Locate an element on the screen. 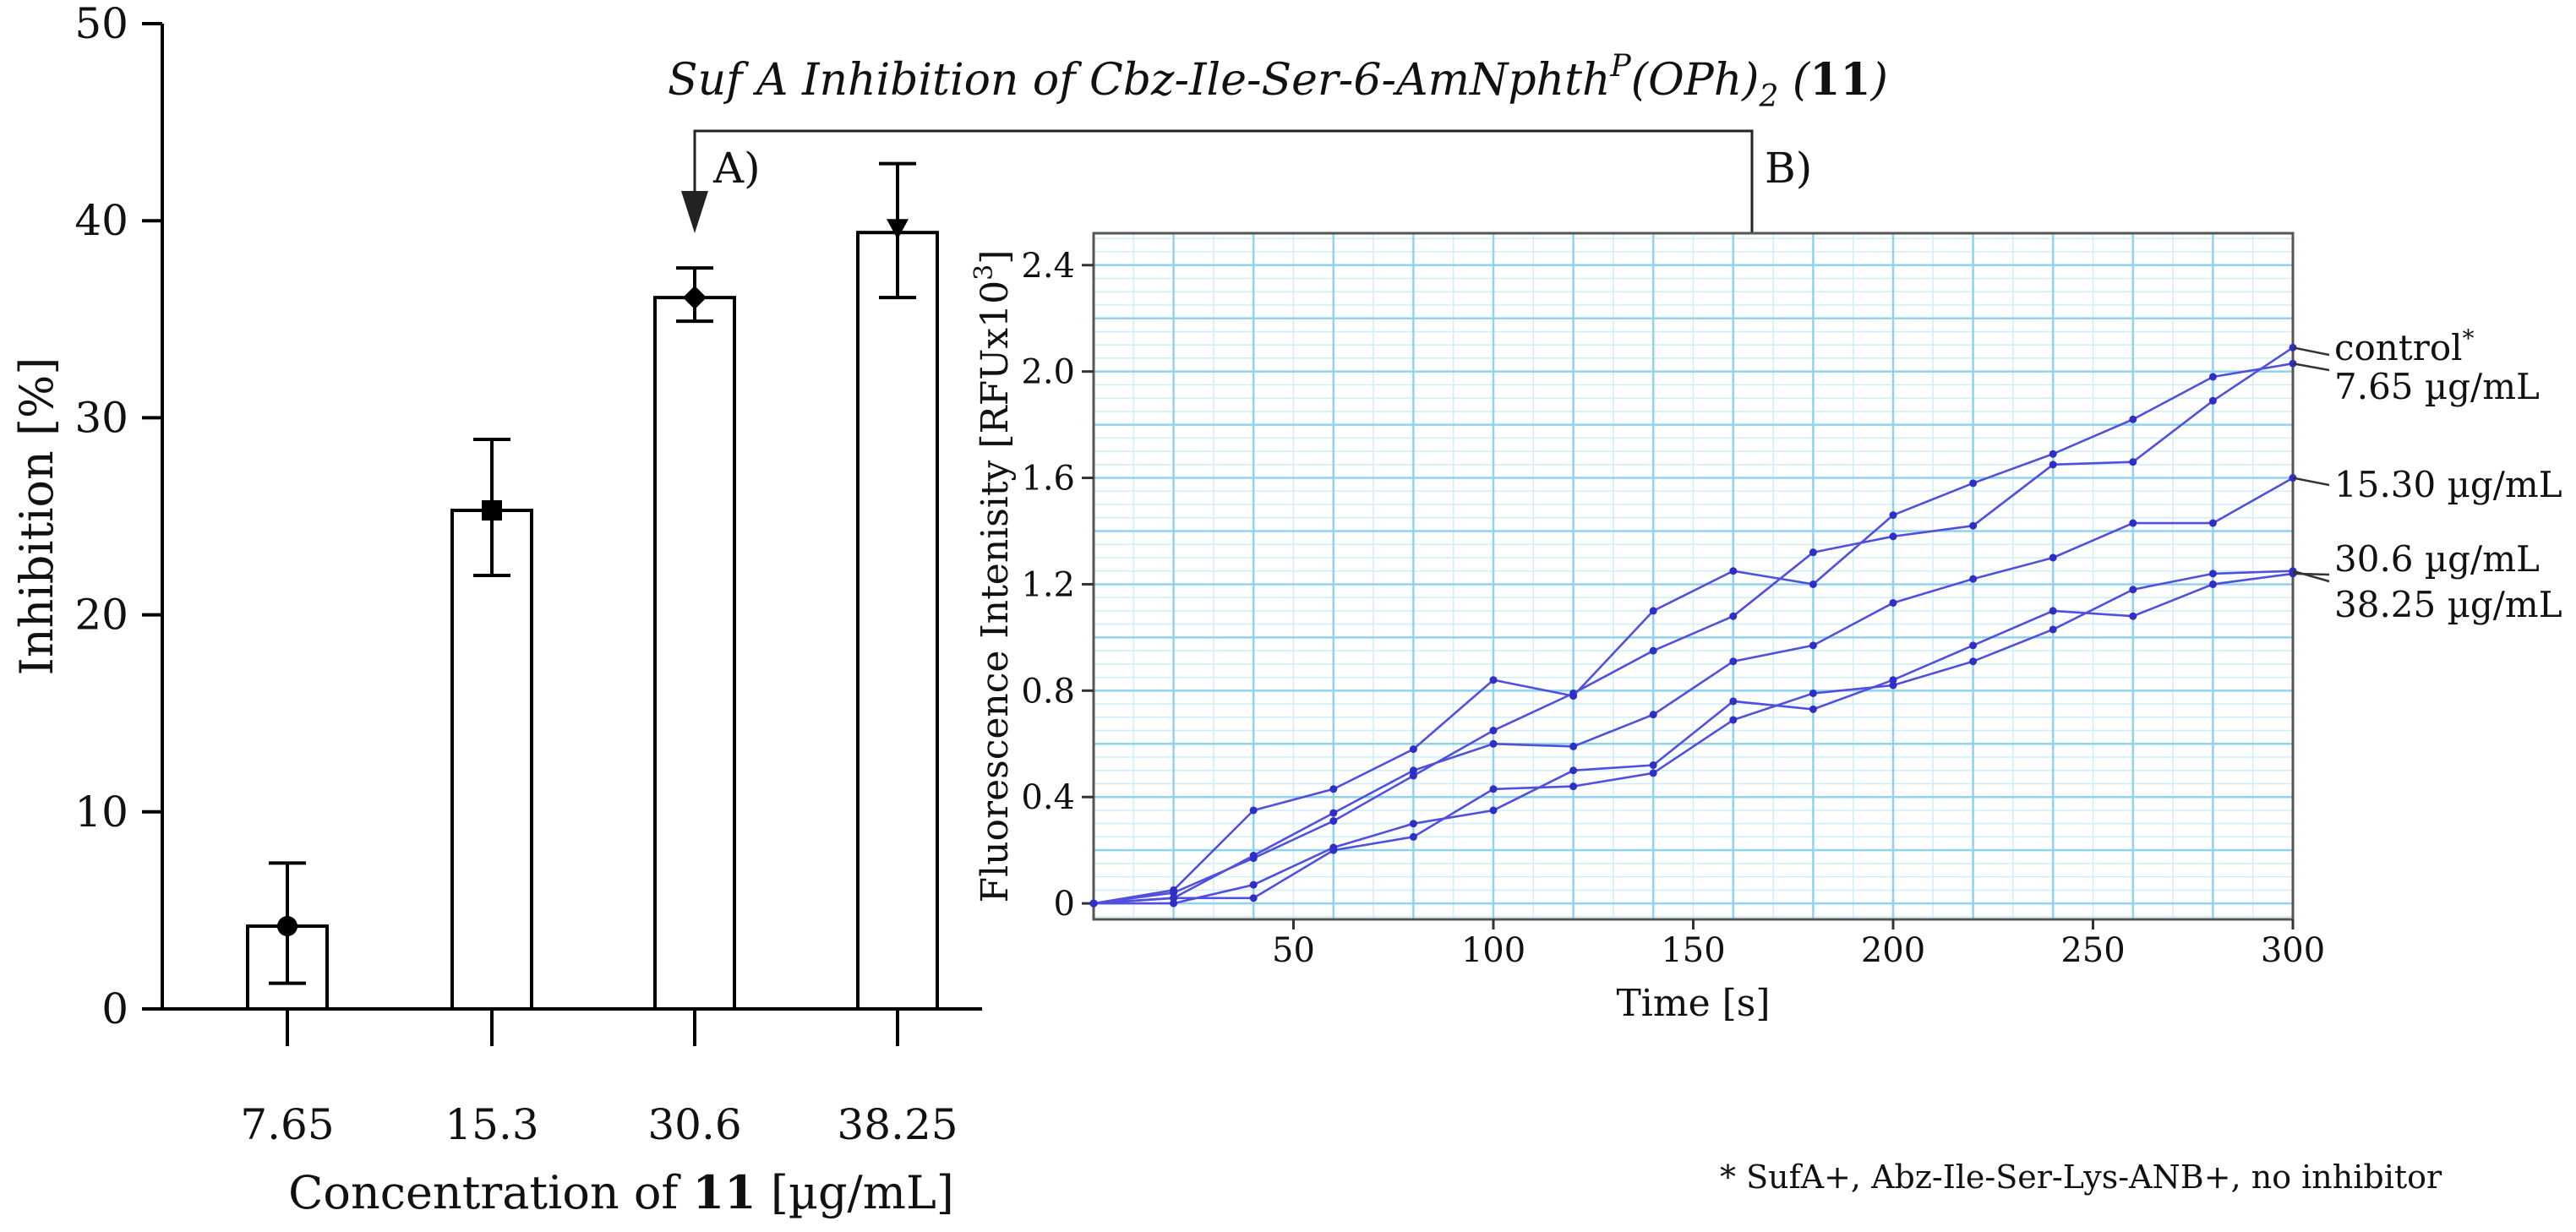 The width and height of the screenshot is (2576, 1232). series-label-text: 7.65 µg/mL is located at coordinates (2437, 387).